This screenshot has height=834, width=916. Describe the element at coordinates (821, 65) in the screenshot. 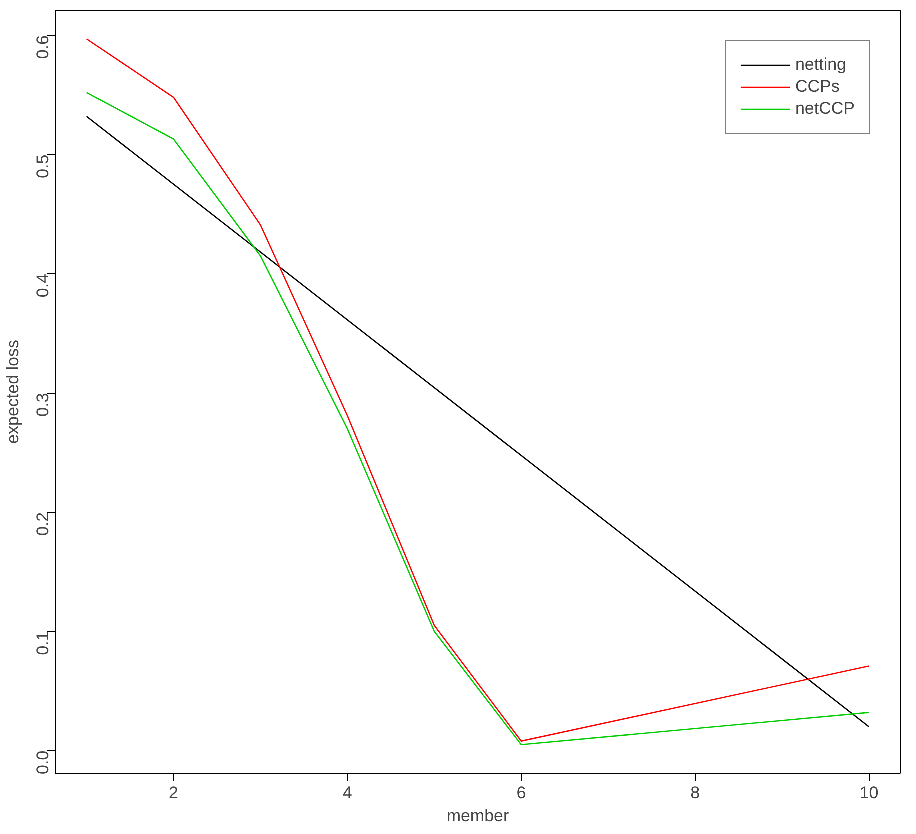

I see `legend-label: netting` at that location.